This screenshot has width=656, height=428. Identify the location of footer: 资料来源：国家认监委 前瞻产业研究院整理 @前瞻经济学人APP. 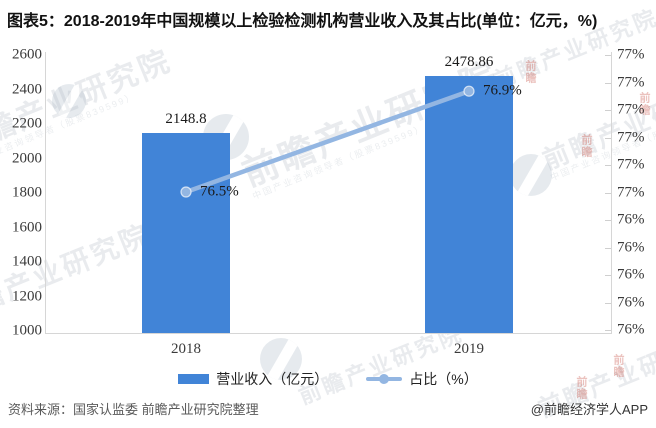
(328, 408).